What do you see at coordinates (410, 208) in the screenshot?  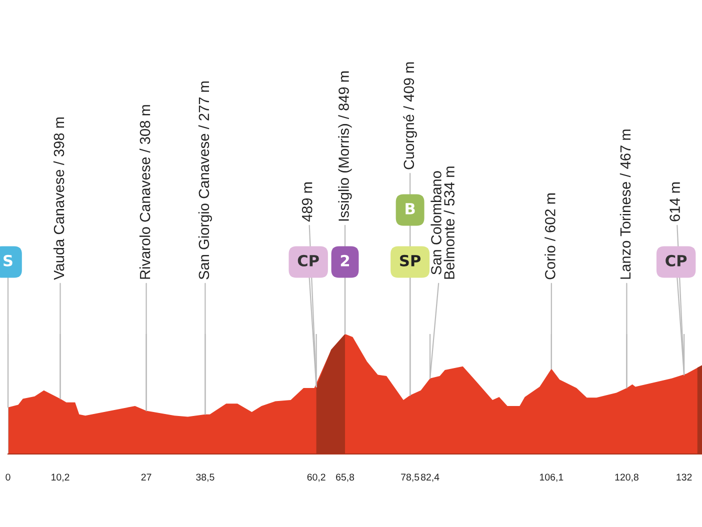 I see `annotation: B` at bounding box center [410, 208].